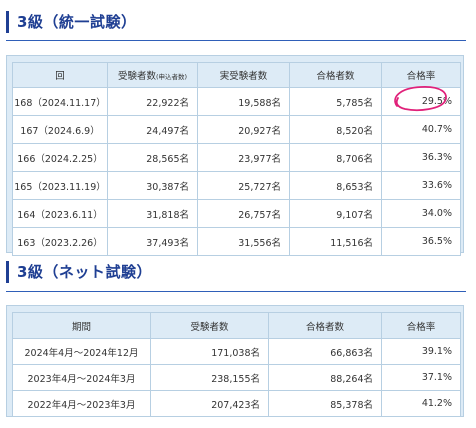 The image size is (476, 428). I want to click on table-row: 2024年4月～2024年12月 171,038名 66,863名 39.1%, so click(236, 351).